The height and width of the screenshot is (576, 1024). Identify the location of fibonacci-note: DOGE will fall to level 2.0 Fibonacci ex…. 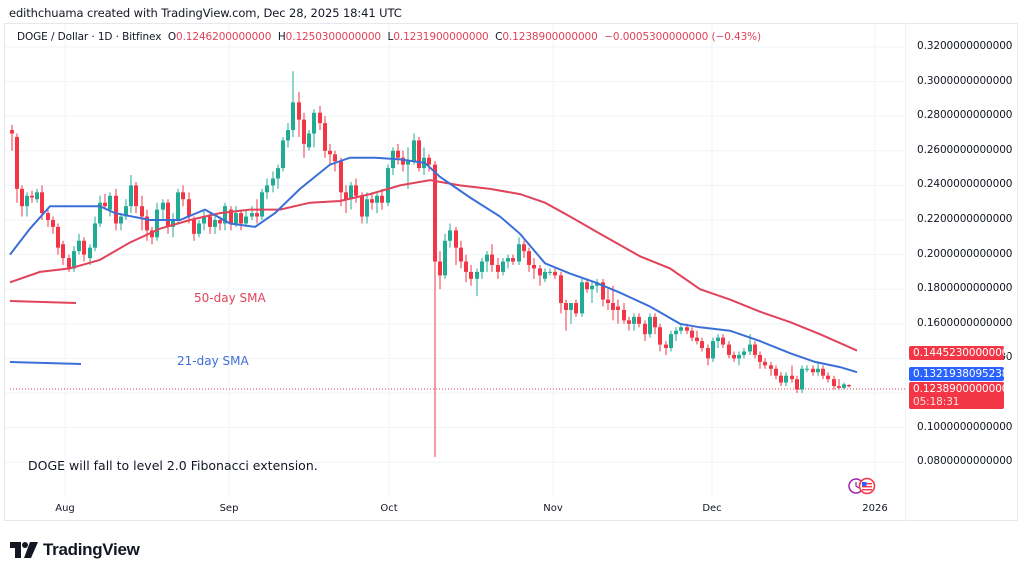
(173, 465).